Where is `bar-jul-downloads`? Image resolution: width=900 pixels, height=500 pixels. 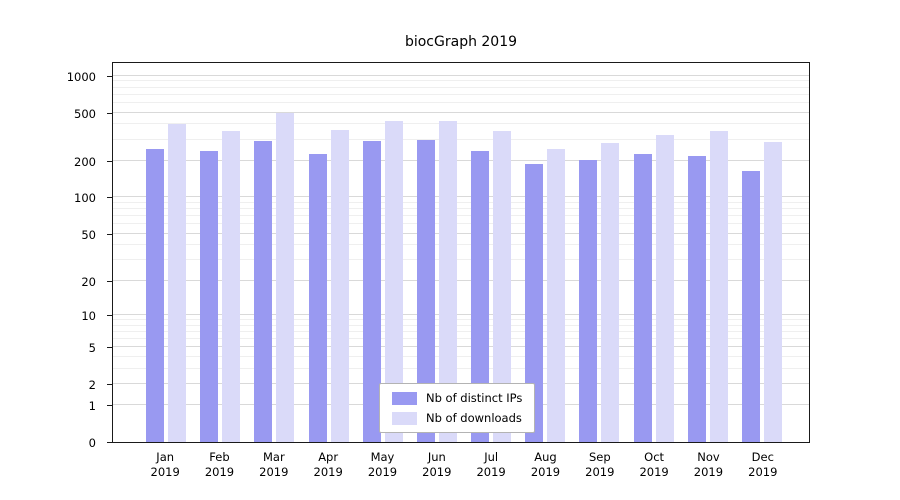 bar-jul-downloads is located at coordinates (502, 286).